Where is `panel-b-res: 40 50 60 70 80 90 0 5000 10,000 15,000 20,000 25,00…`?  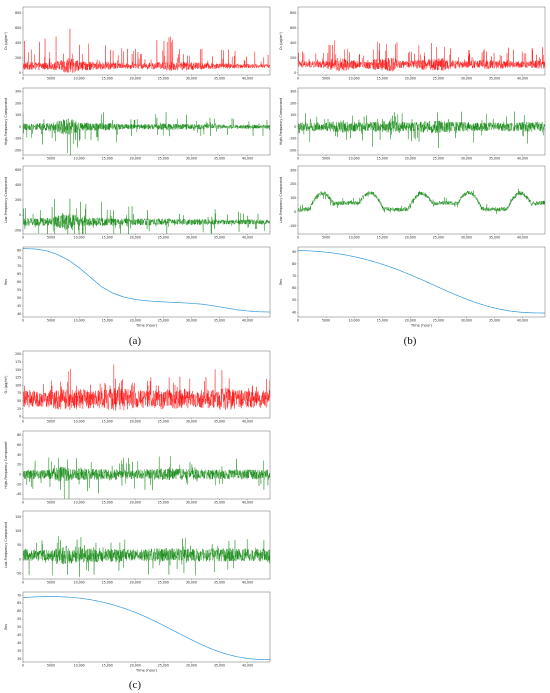
panel-b-res: 40 50 60 70 80 90 0 5000 10,000 15,000 20,000 25,00… is located at coordinates (412, 287).